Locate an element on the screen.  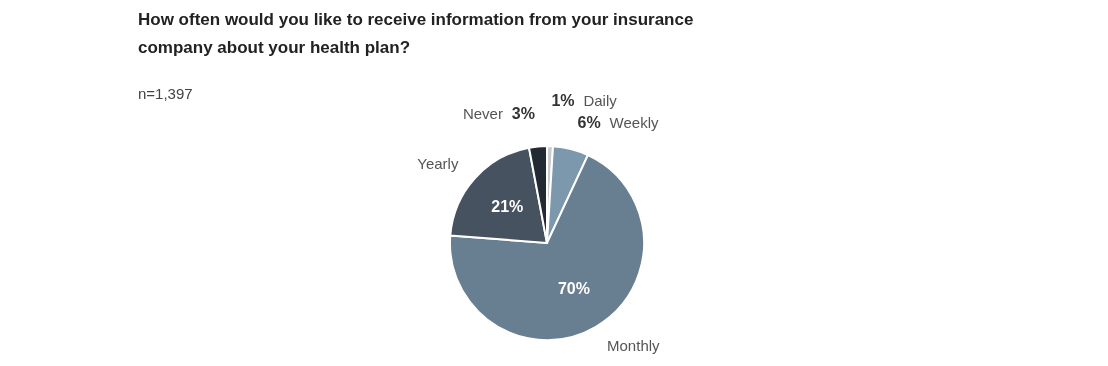
slice-label: Never is located at coordinates (482, 114).